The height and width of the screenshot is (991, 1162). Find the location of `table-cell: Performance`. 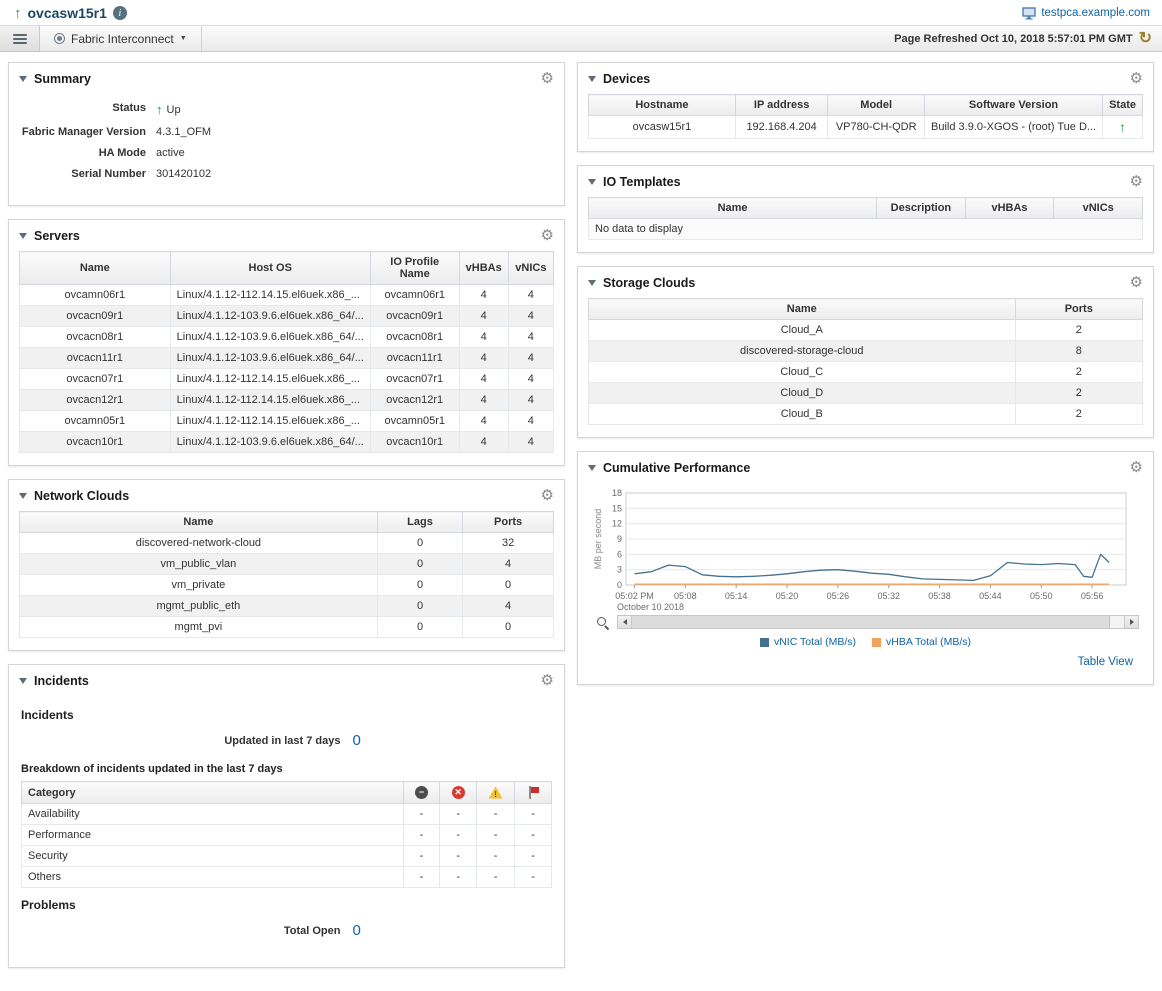

table-cell: Performance is located at coordinates (212, 835).